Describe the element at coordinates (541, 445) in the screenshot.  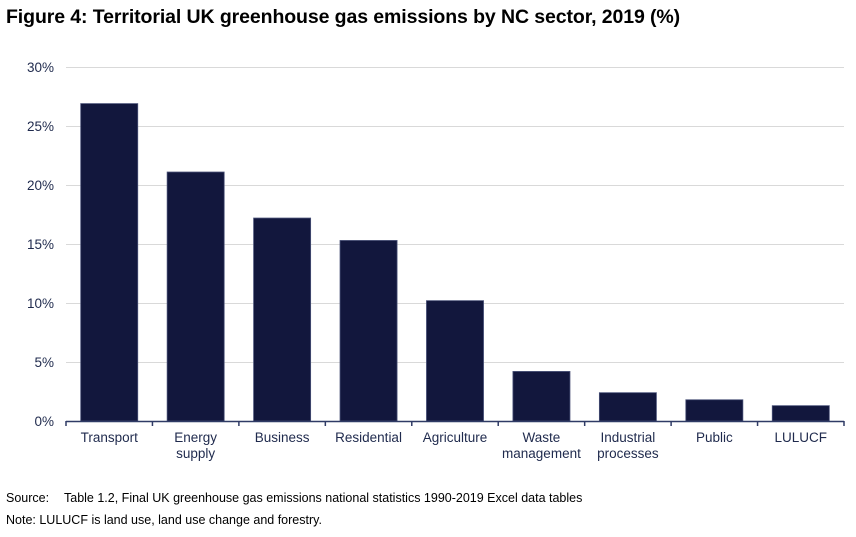
I see `x-category-label: Waste management` at that location.